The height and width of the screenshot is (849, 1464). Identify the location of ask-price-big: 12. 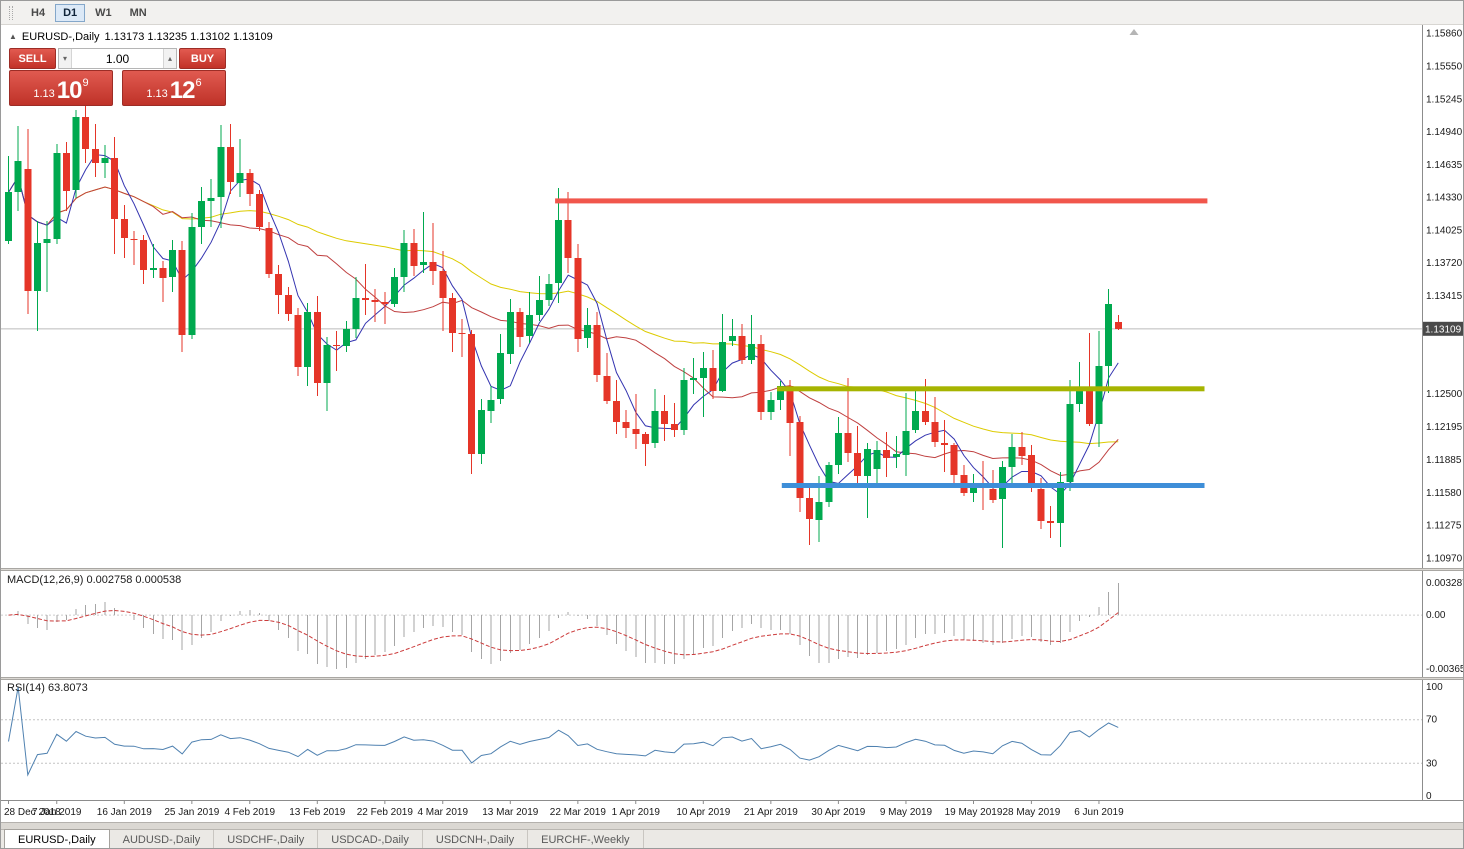
(182, 90).